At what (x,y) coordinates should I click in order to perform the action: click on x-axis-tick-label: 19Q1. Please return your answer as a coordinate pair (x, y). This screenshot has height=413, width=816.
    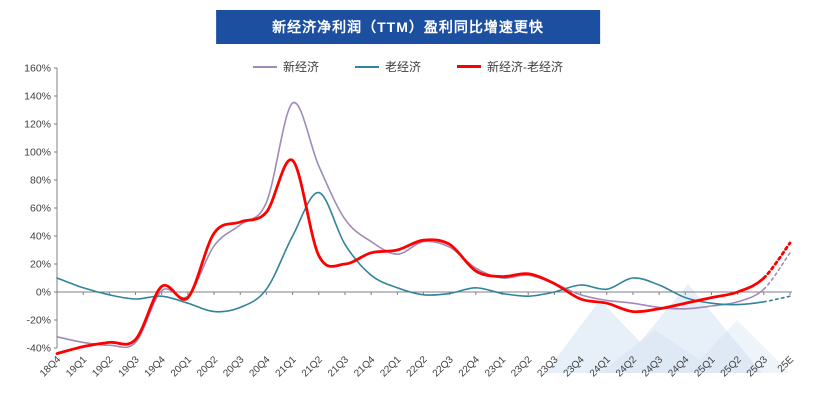
    Looking at the image, I should click on (76, 366).